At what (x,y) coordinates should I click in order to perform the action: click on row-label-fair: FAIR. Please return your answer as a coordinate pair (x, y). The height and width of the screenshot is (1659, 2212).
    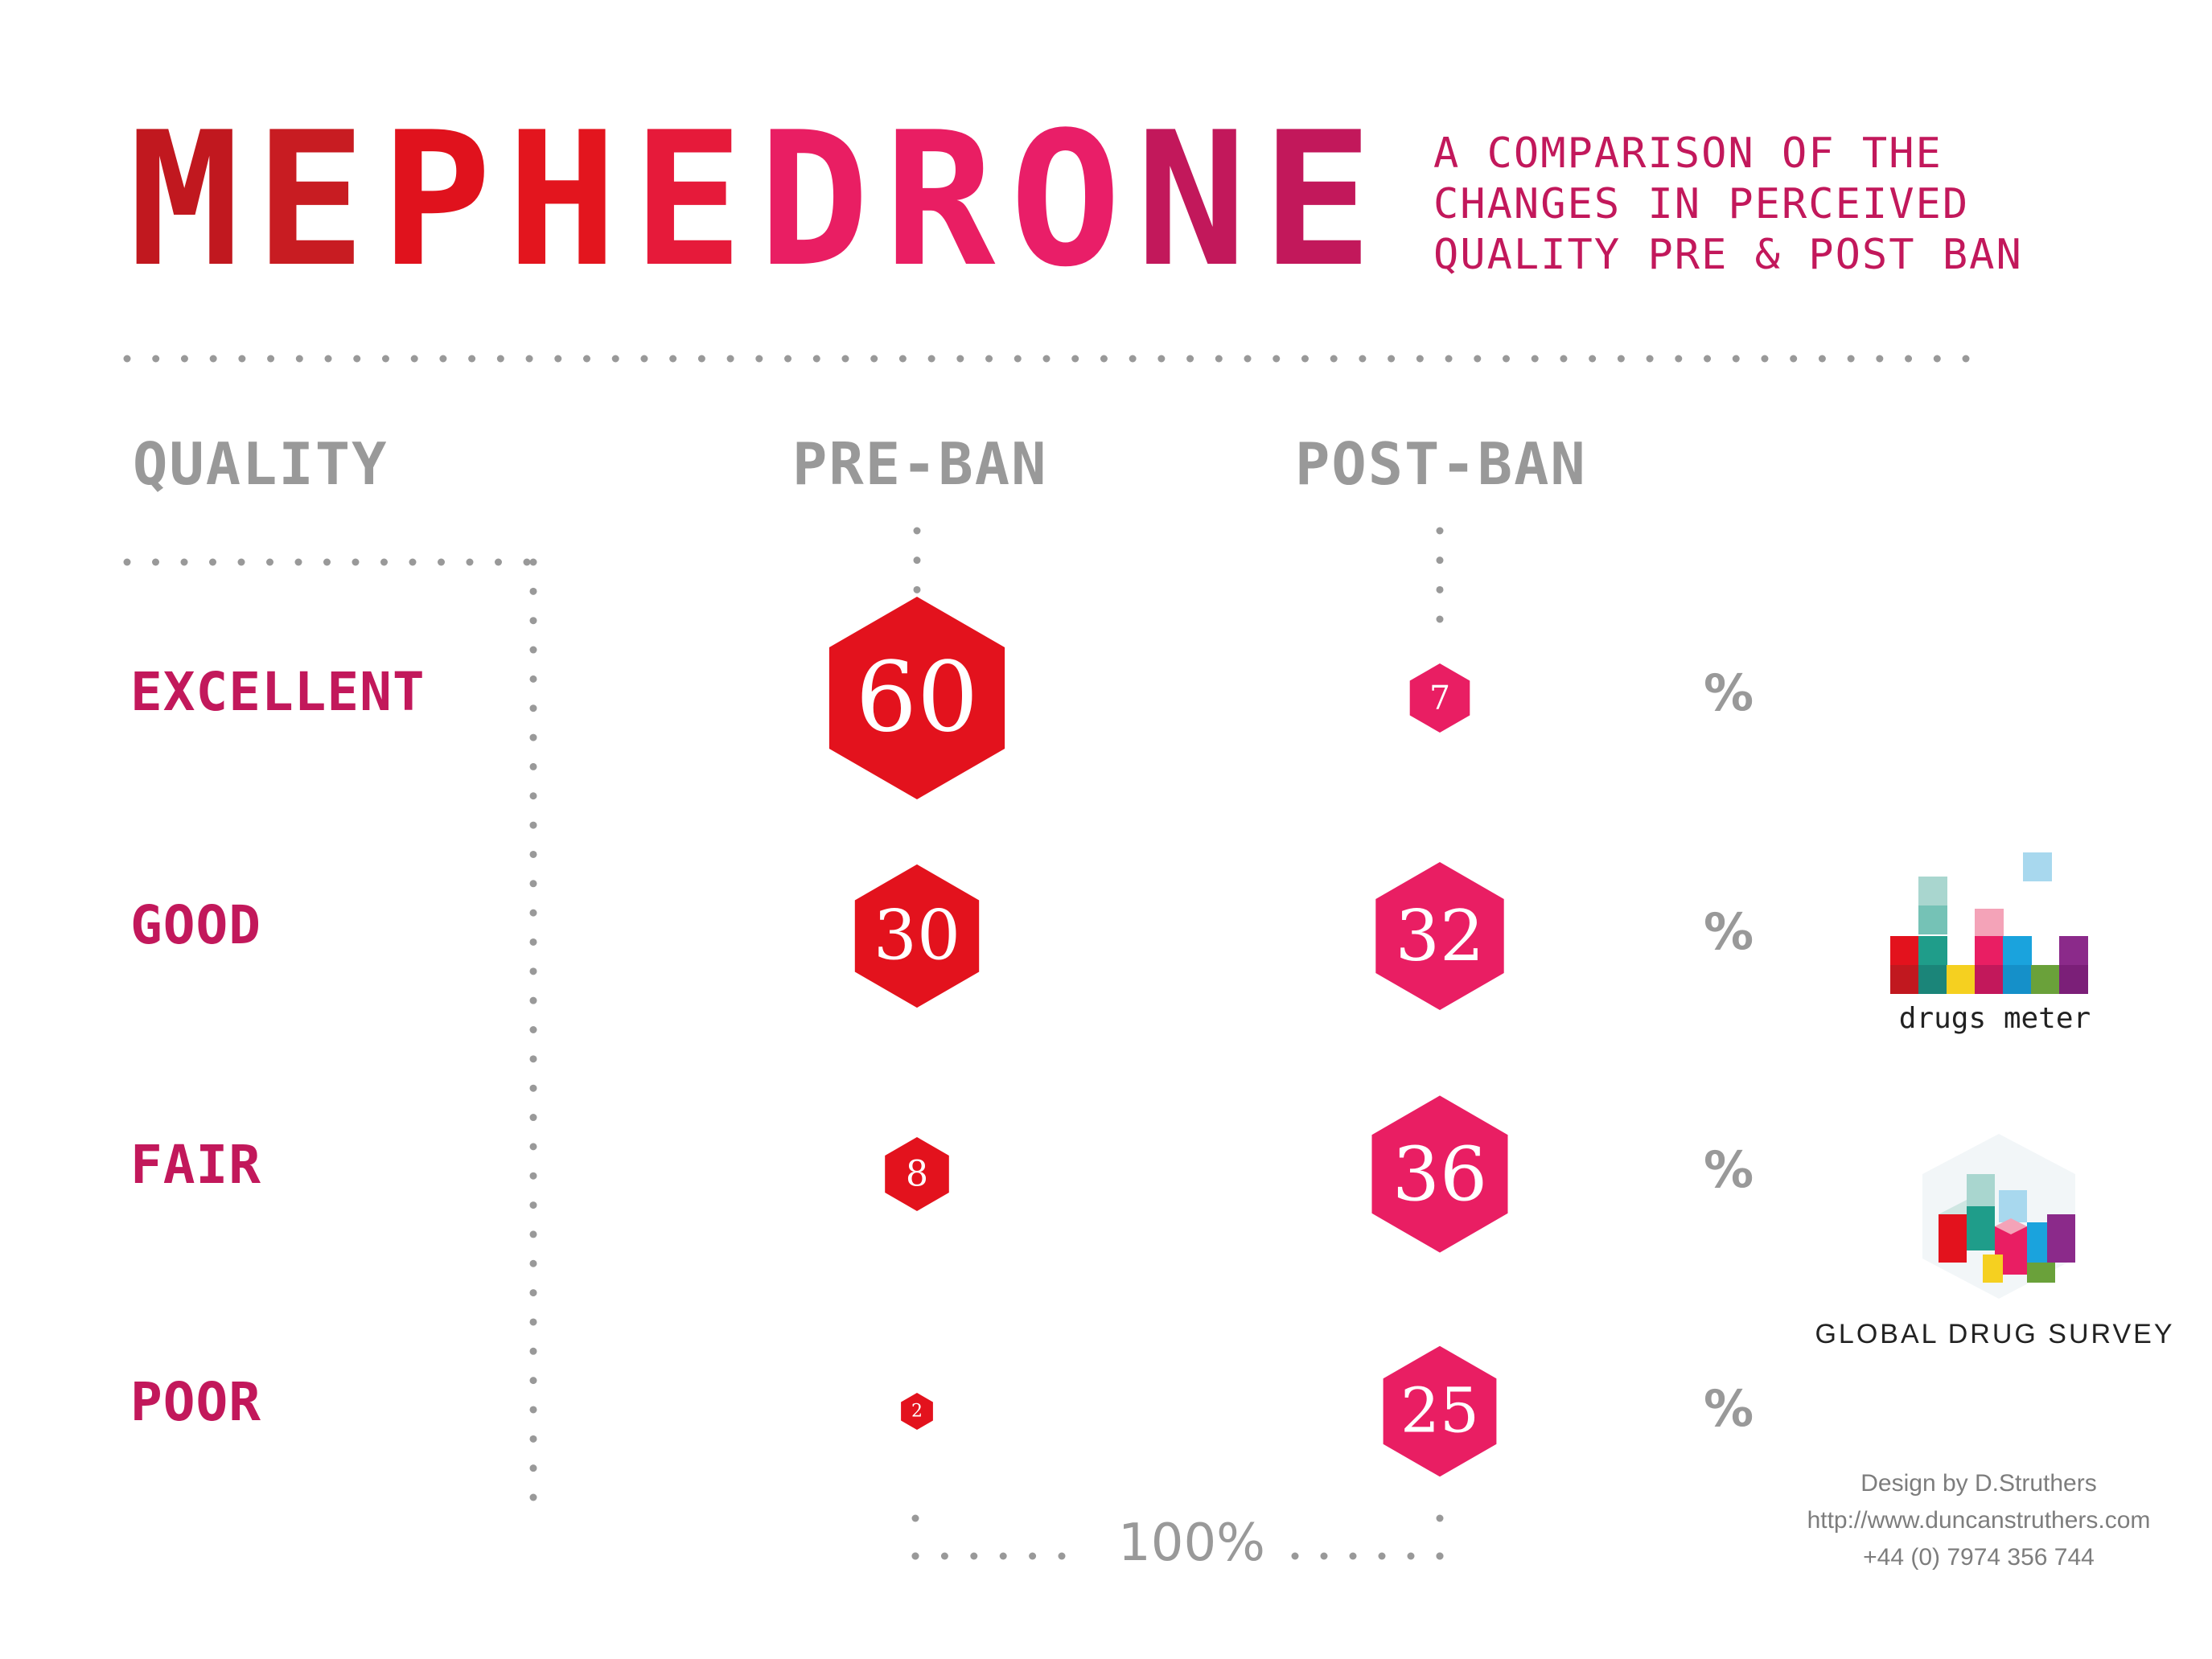
    Looking at the image, I should click on (195, 1165).